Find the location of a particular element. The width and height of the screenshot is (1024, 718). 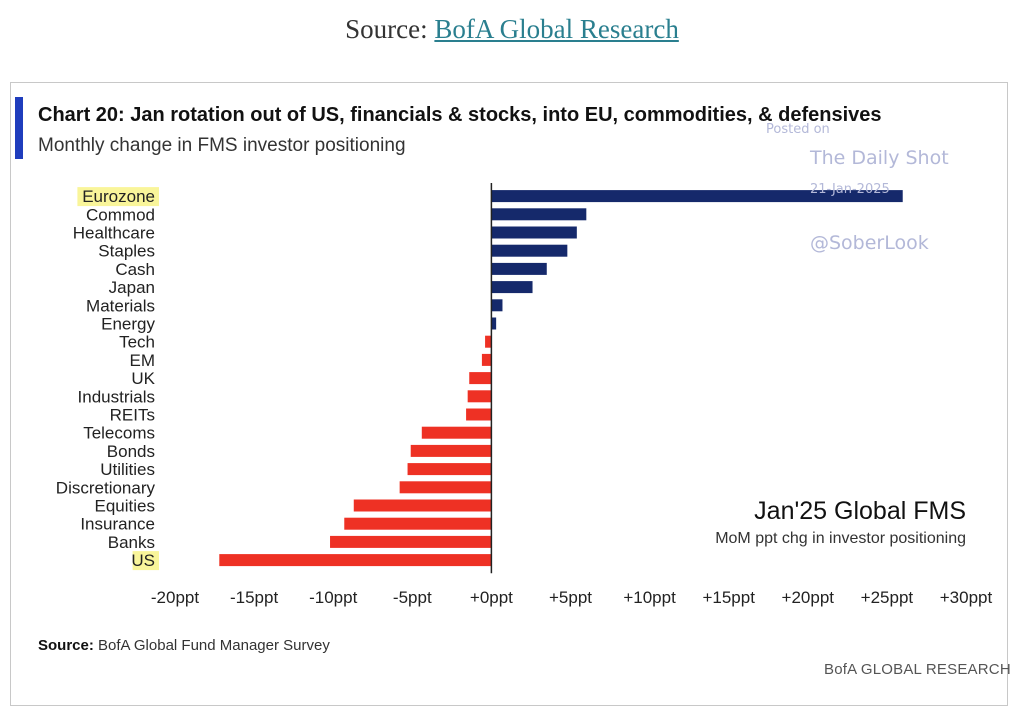

bar-uk is located at coordinates (480, 378).